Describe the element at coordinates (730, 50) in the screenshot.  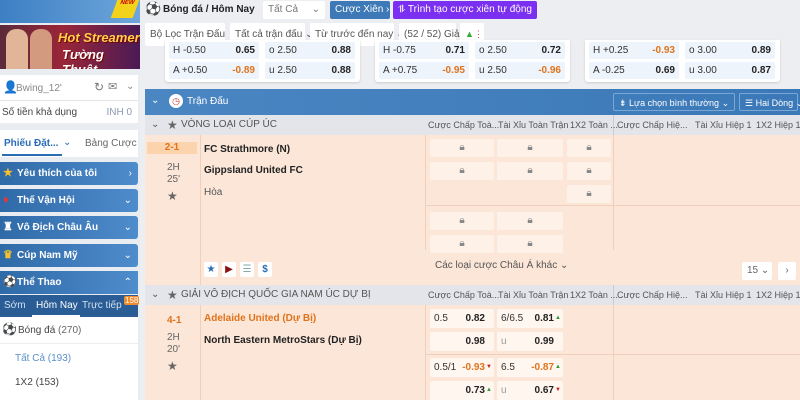
I see `odds-button: o 3.00 0.89` at that location.